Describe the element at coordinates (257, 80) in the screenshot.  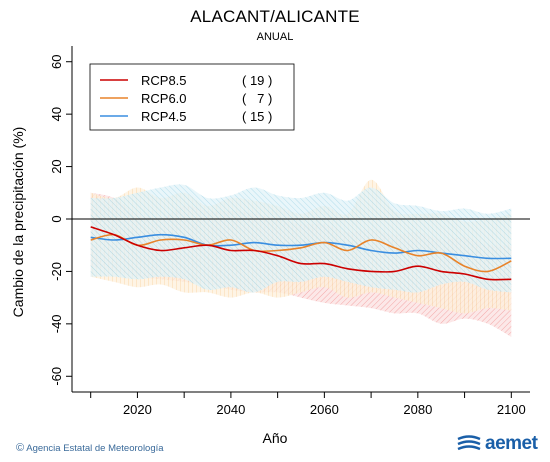
I see `legend-count-rcp85: ( 19 )` at that location.